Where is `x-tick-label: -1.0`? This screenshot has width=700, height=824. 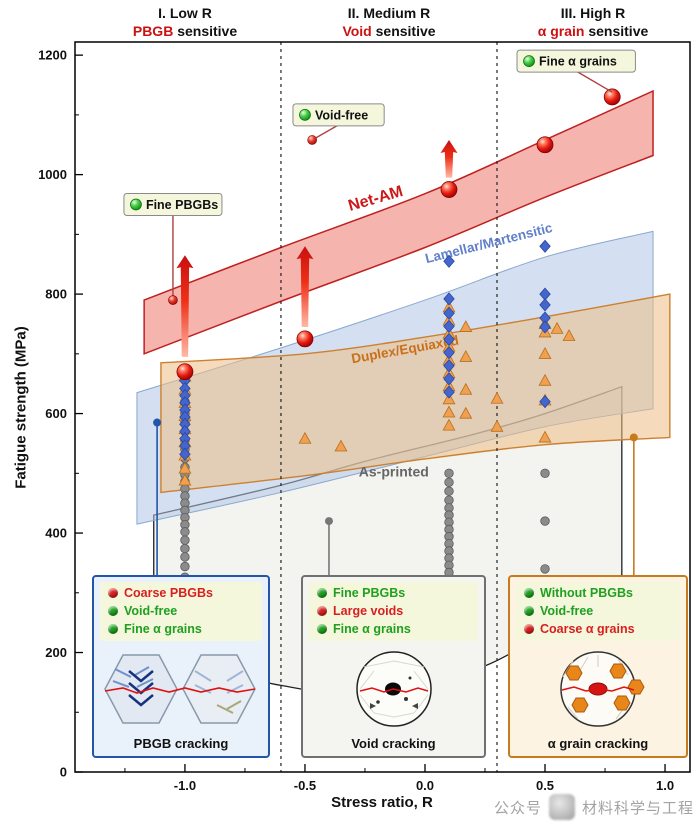 x-tick-label: -1.0 is located at coordinates (185, 785).